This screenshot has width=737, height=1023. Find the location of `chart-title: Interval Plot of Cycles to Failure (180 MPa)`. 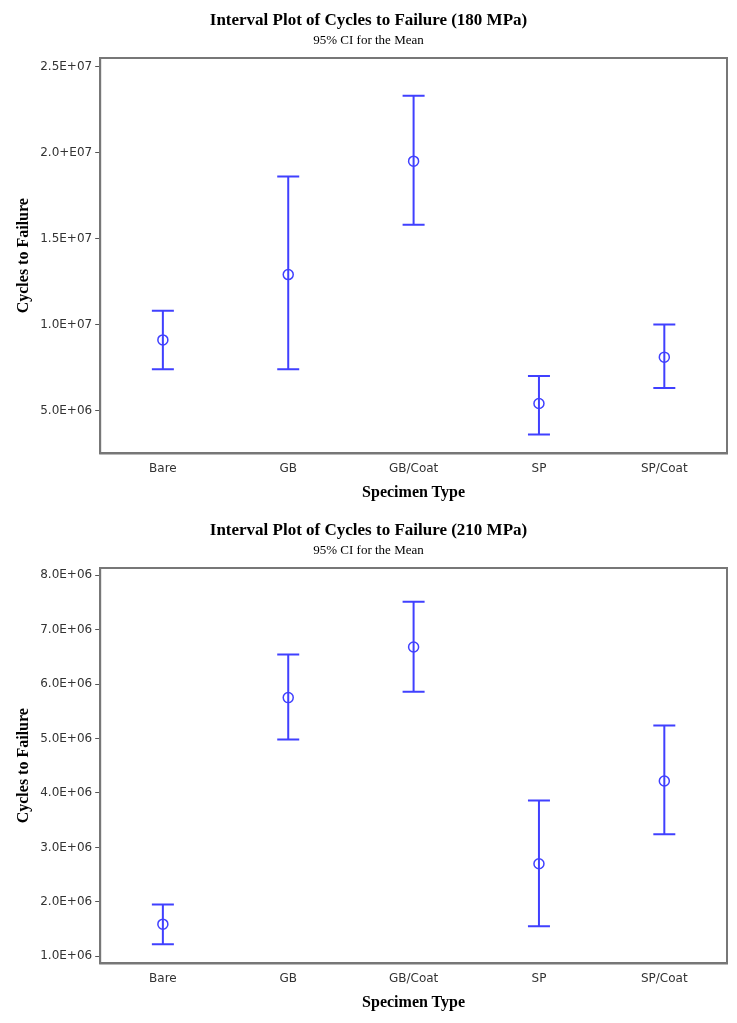

chart-title: Interval Plot of Cycles to Failure (180 MPa) is located at coordinates (368, 19).